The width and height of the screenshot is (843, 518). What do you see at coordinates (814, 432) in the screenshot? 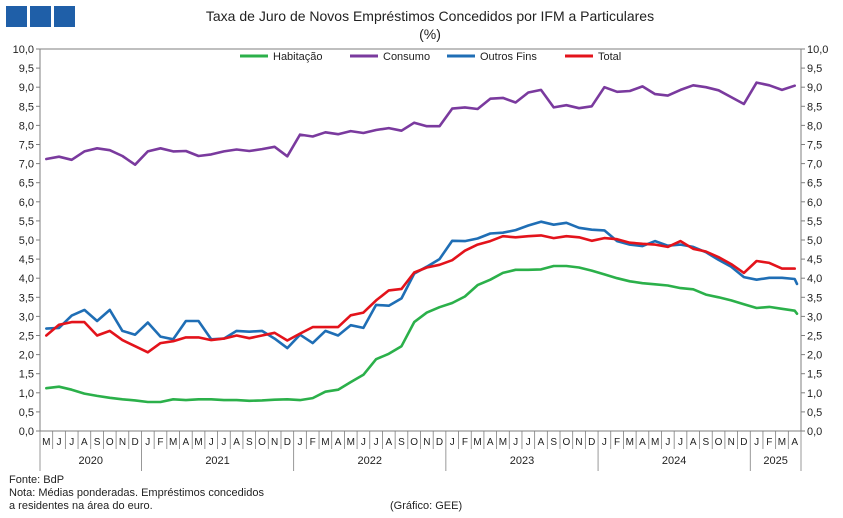
I see `y-tick-label-right: 0,0` at bounding box center [814, 432].